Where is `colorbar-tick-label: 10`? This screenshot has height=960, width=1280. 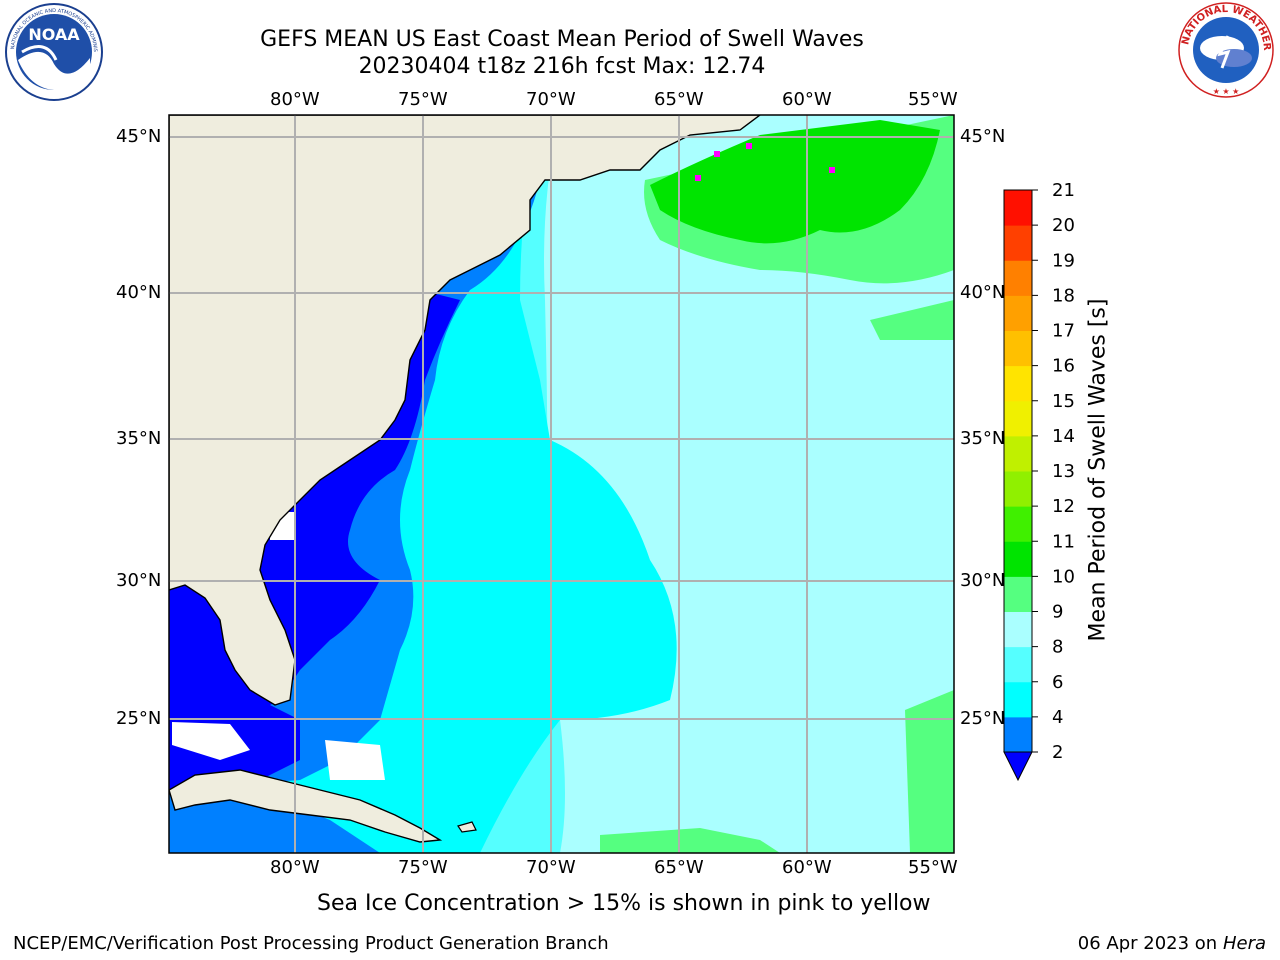 colorbar-tick-label: 10 is located at coordinates (1063, 576).